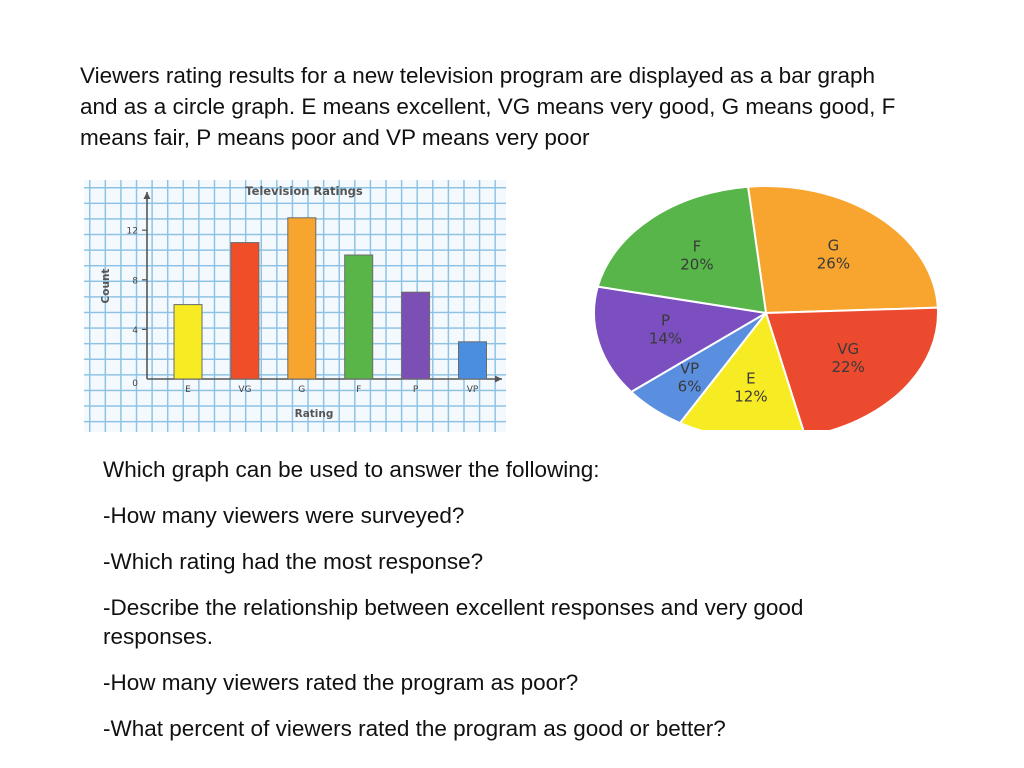 Image resolution: width=1024 pixels, height=768 pixels. What do you see at coordinates (848, 367) in the screenshot?
I see `slice-value-label: 22%` at bounding box center [848, 367].